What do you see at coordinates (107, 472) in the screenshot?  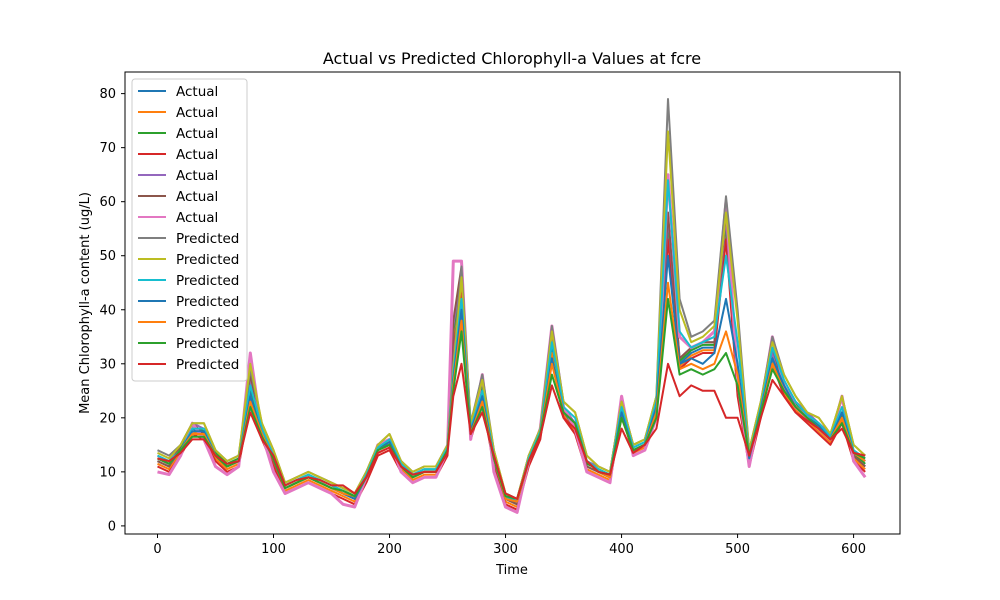 I see `y-tick-label: 10` at bounding box center [107, 472].